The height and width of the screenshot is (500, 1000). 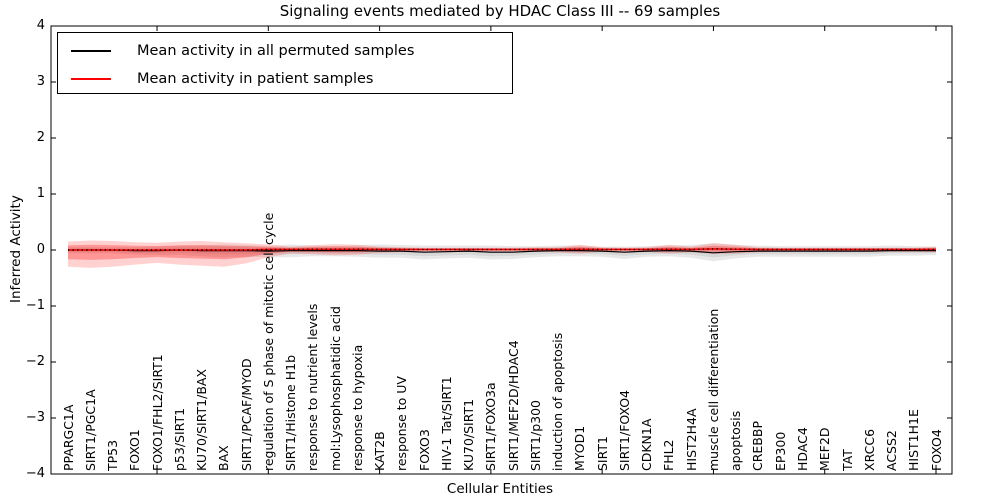 What do you see at coordinates (500, 489) in the screenshot?
I see `x-axis-label: Cellular Entities` at bounding box center [500, 489].